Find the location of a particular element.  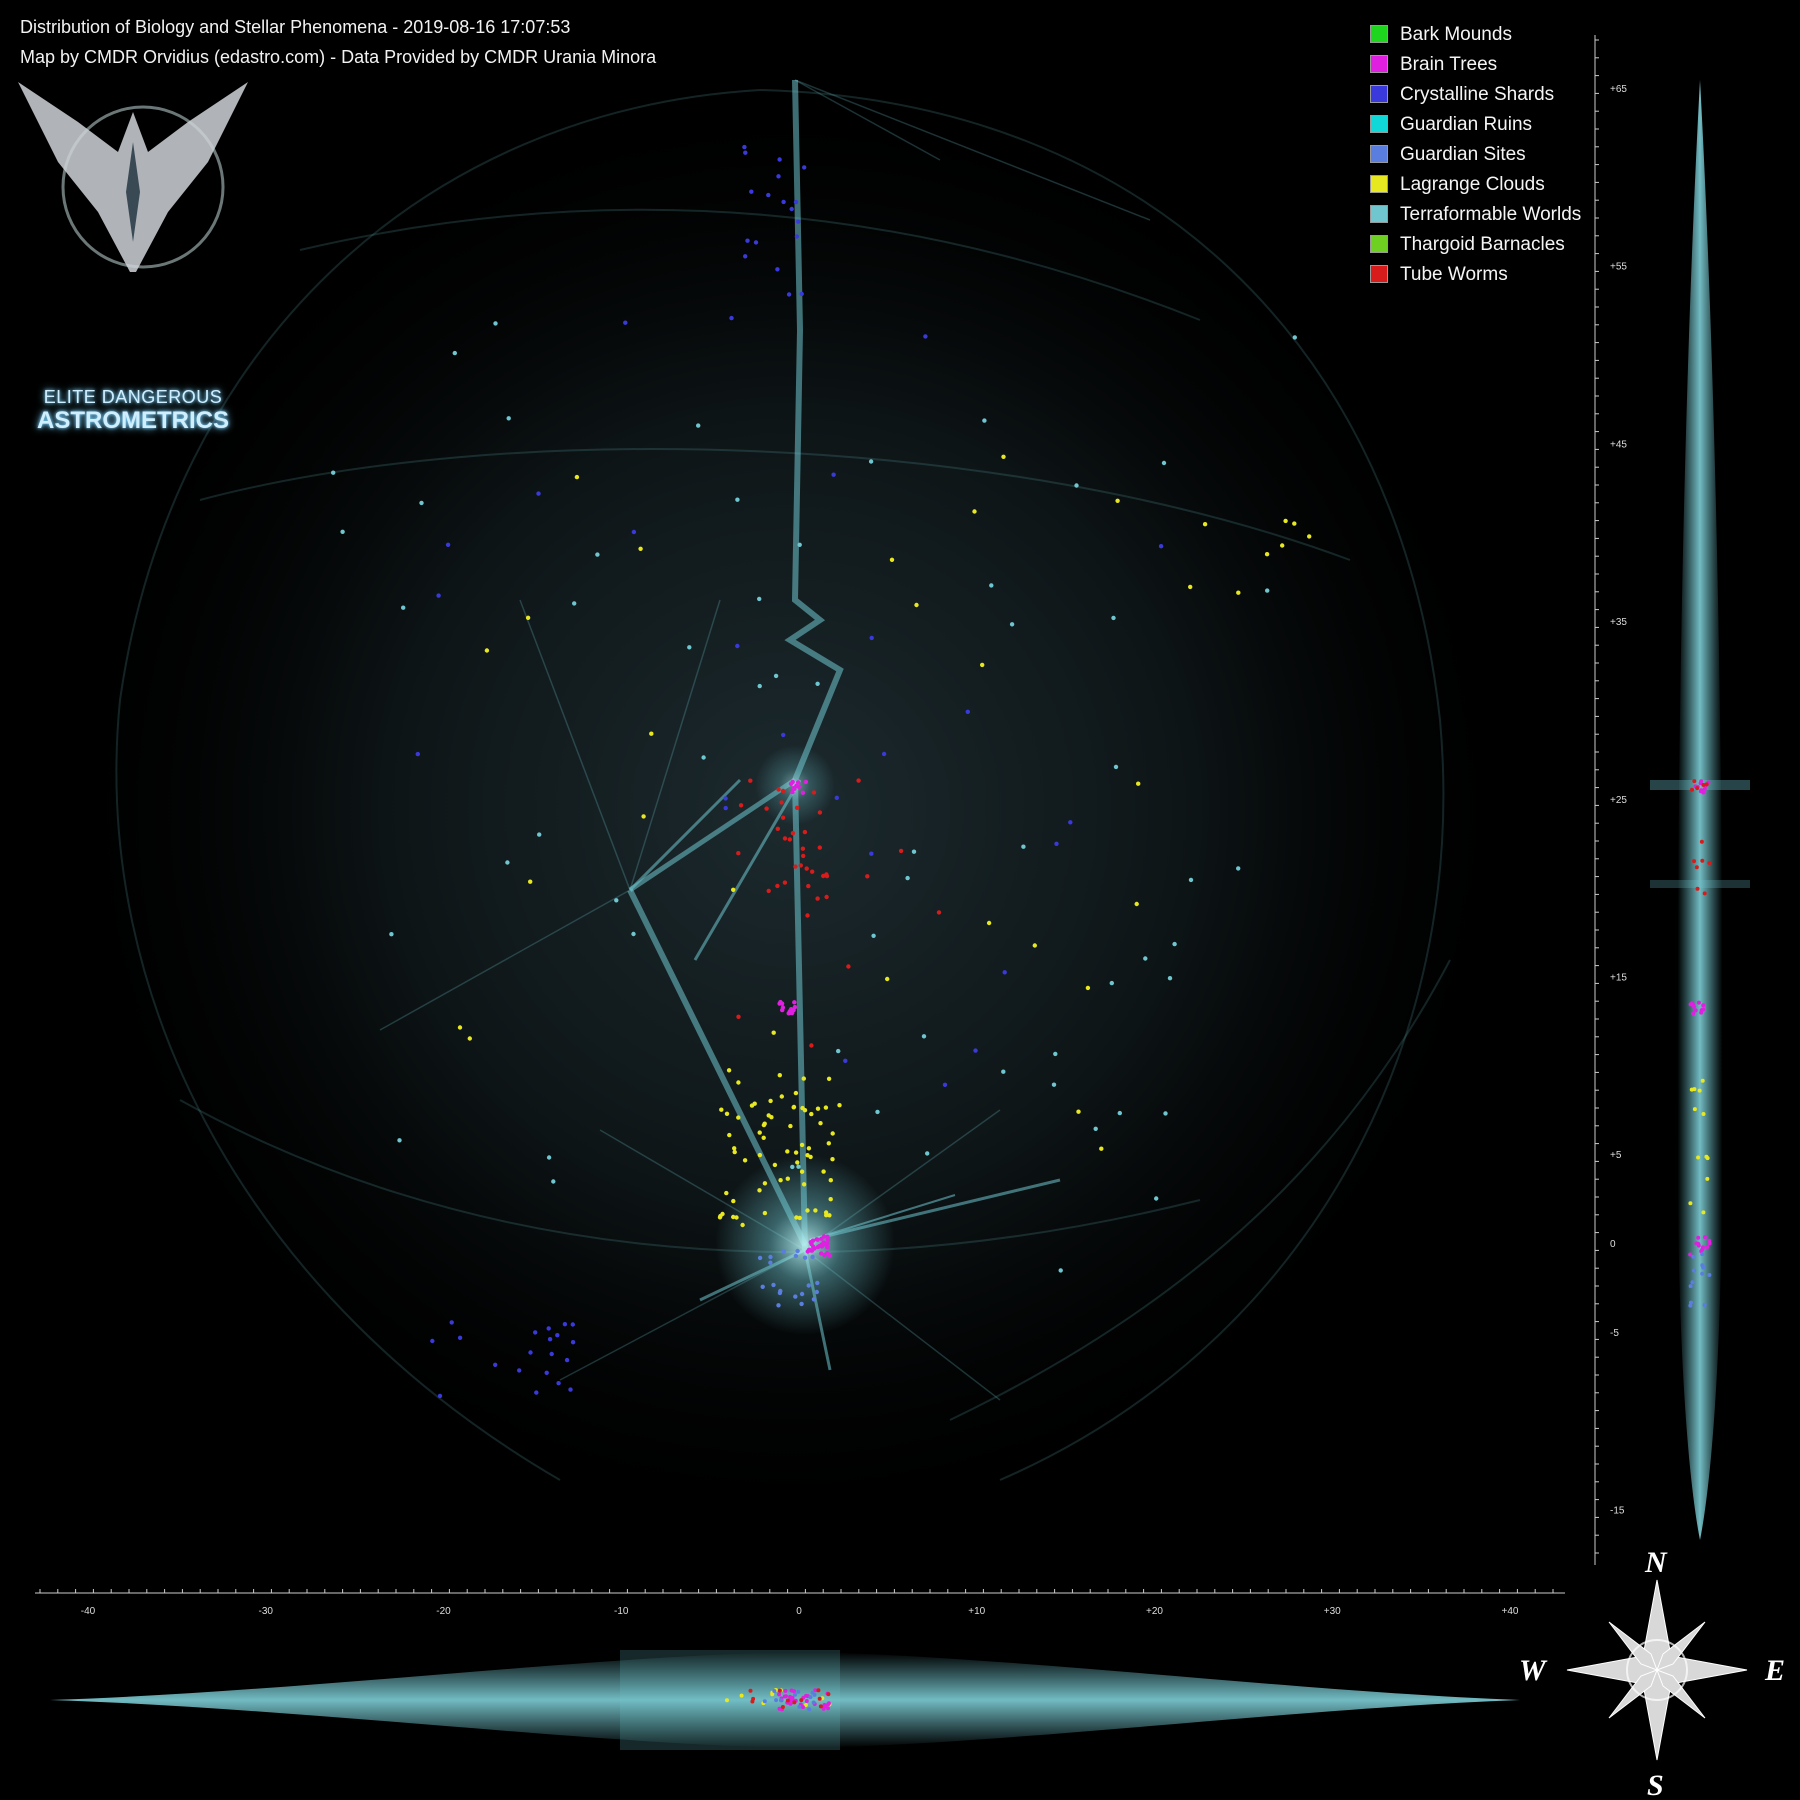

y-tick-label: +35 is located at coordinates (1618, 622).